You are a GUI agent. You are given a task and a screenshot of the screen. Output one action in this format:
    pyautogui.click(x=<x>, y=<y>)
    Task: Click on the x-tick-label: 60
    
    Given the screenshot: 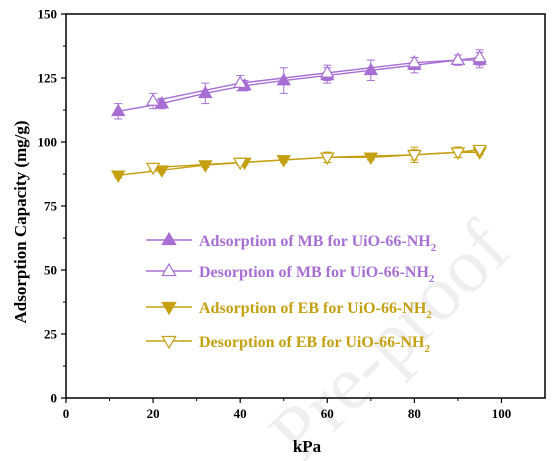 What is the action you would take?
    pyautogui.click(x=327, y=413)
    